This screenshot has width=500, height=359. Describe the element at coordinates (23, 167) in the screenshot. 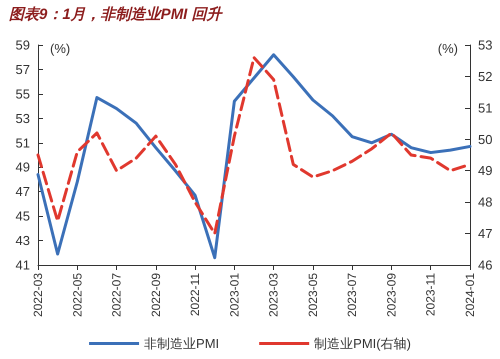

I see `y-tick-label: 49` at that location.